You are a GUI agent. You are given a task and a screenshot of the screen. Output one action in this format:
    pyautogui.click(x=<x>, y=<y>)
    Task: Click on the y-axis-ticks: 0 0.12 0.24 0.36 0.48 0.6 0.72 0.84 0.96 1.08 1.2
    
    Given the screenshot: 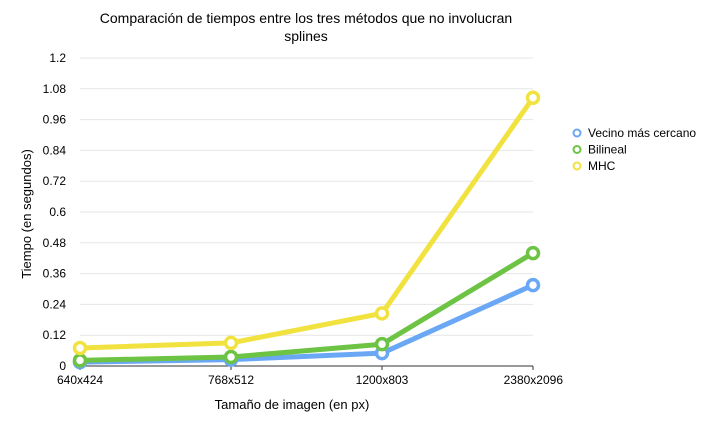 What is the action you would take?
    pyautogui.click(x=55, y=212)
    